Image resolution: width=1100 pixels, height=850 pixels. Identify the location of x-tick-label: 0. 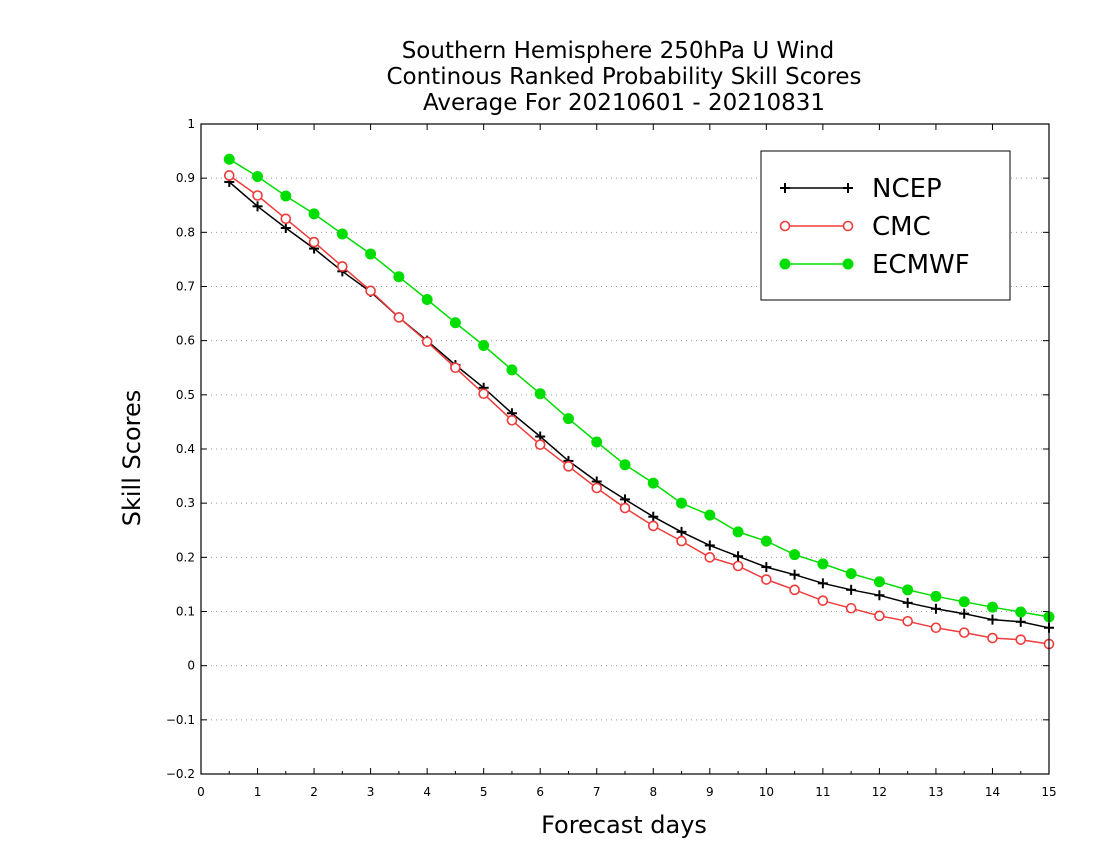
(201, 792).